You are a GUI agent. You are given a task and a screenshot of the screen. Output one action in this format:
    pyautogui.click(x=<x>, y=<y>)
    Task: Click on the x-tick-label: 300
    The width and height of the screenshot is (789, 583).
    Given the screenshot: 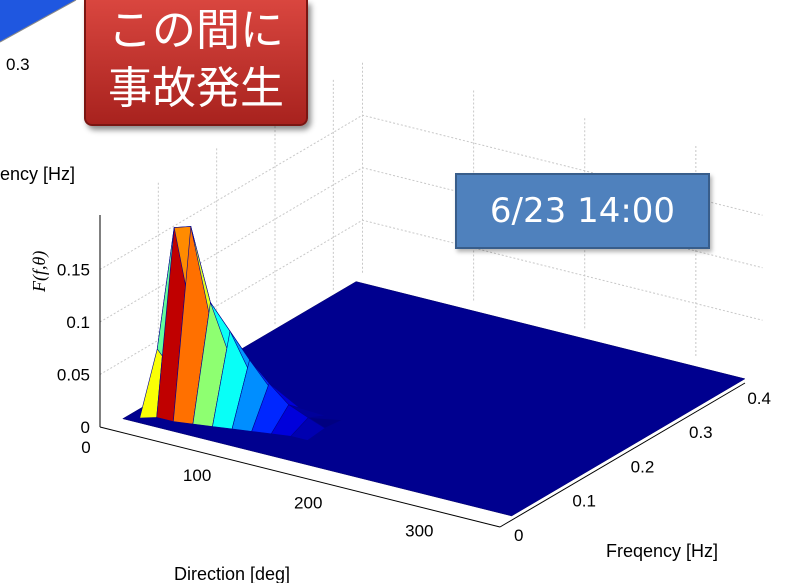 What is the action you would take?
    pyautogui.click(x=419, y=530)
    